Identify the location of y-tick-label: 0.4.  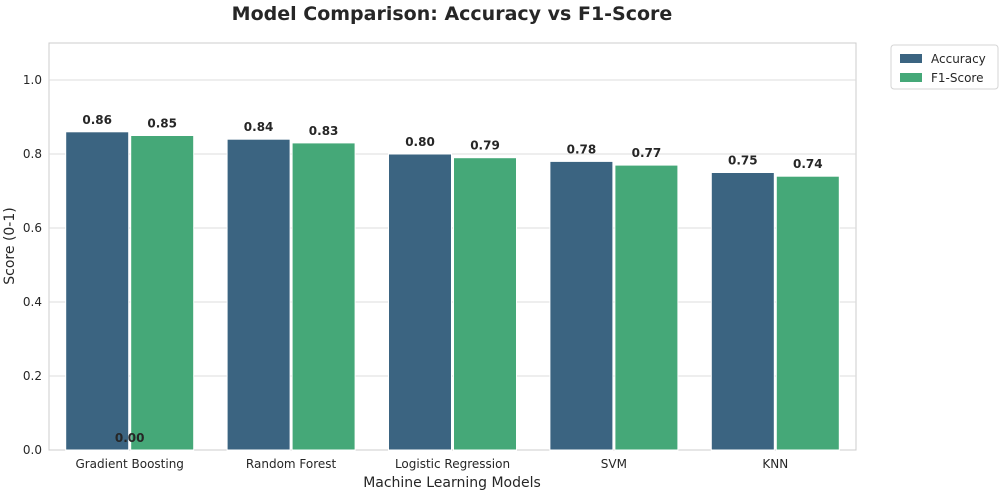
(32, 302).